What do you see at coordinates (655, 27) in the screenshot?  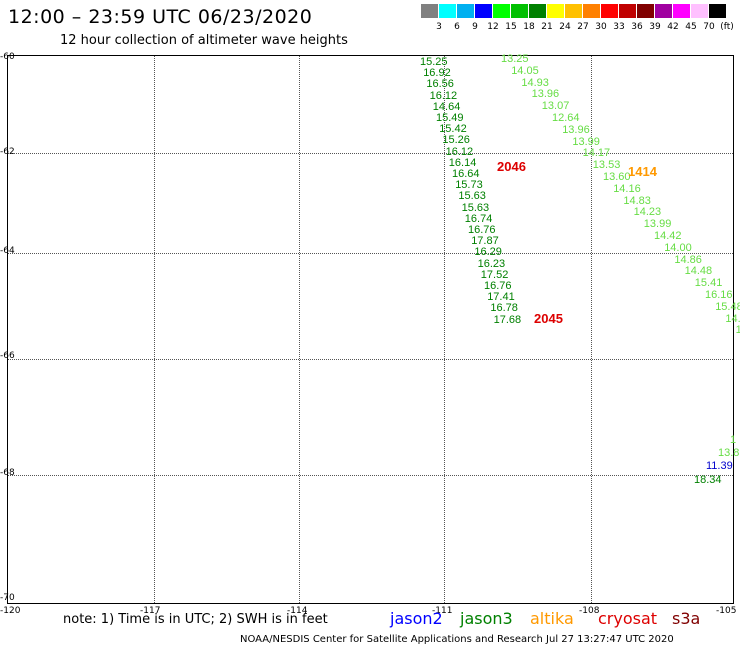 I see `legend-tick-label: 39` at bounding box center [655, 27].